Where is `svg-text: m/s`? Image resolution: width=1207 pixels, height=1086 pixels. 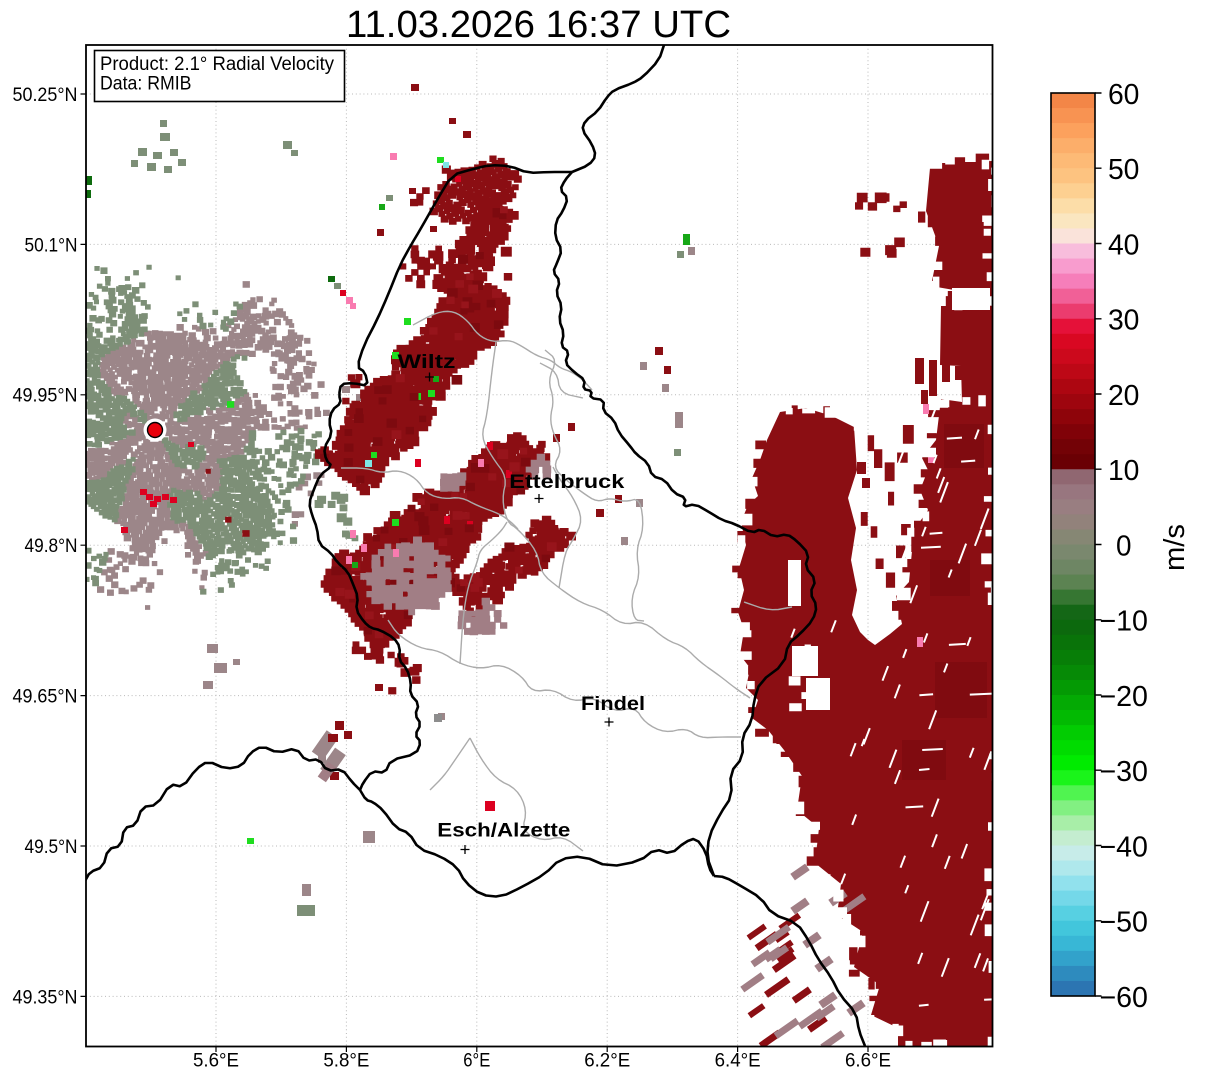
svg-text: m/s is located at coordinates (1175, 547).